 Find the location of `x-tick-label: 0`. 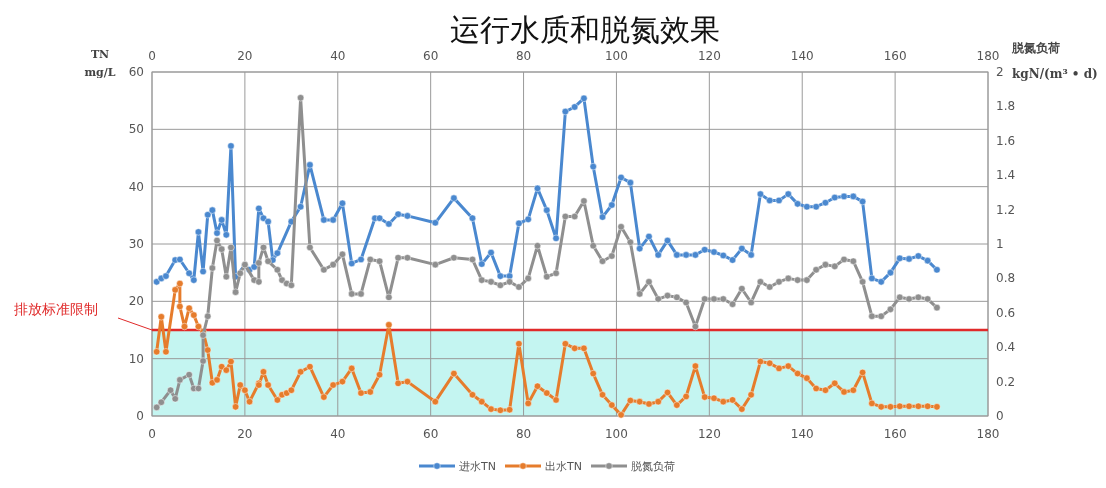

x-tick-label: 0 is located at coordinates (152, 56).